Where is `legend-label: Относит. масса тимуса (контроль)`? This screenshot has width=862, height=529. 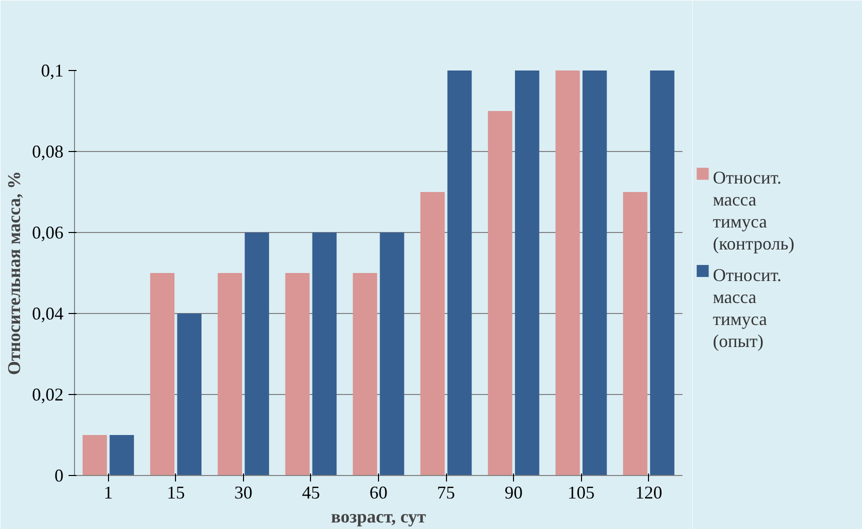
legend-label: Относит. масса тимуса (контроль) is located at coordinates (753, 211).